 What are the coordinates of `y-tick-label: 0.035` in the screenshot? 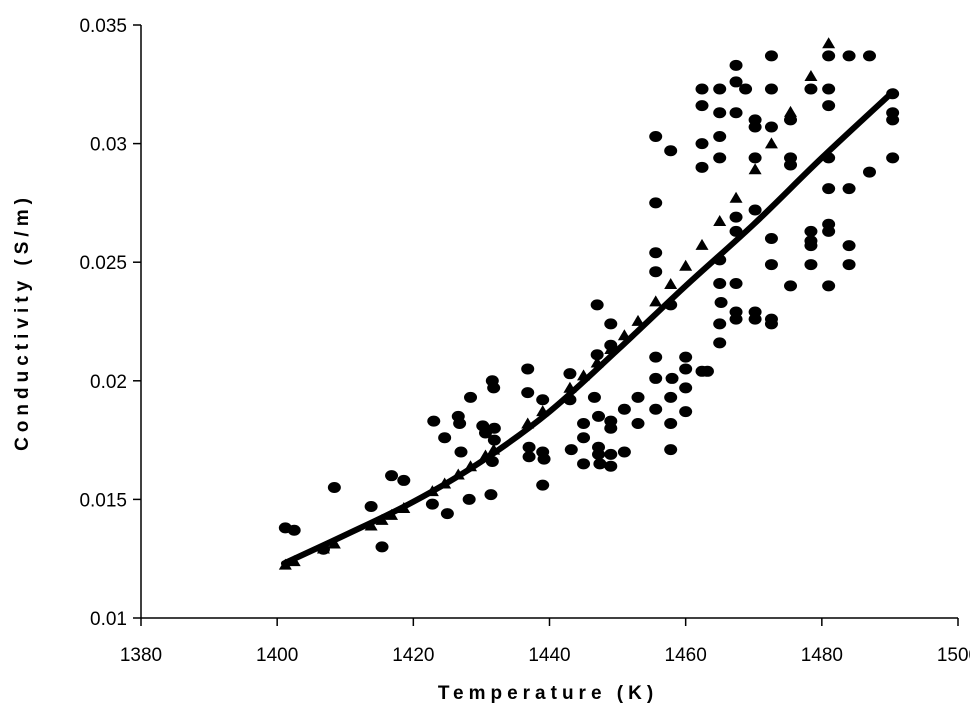 It's located at (103, 26).